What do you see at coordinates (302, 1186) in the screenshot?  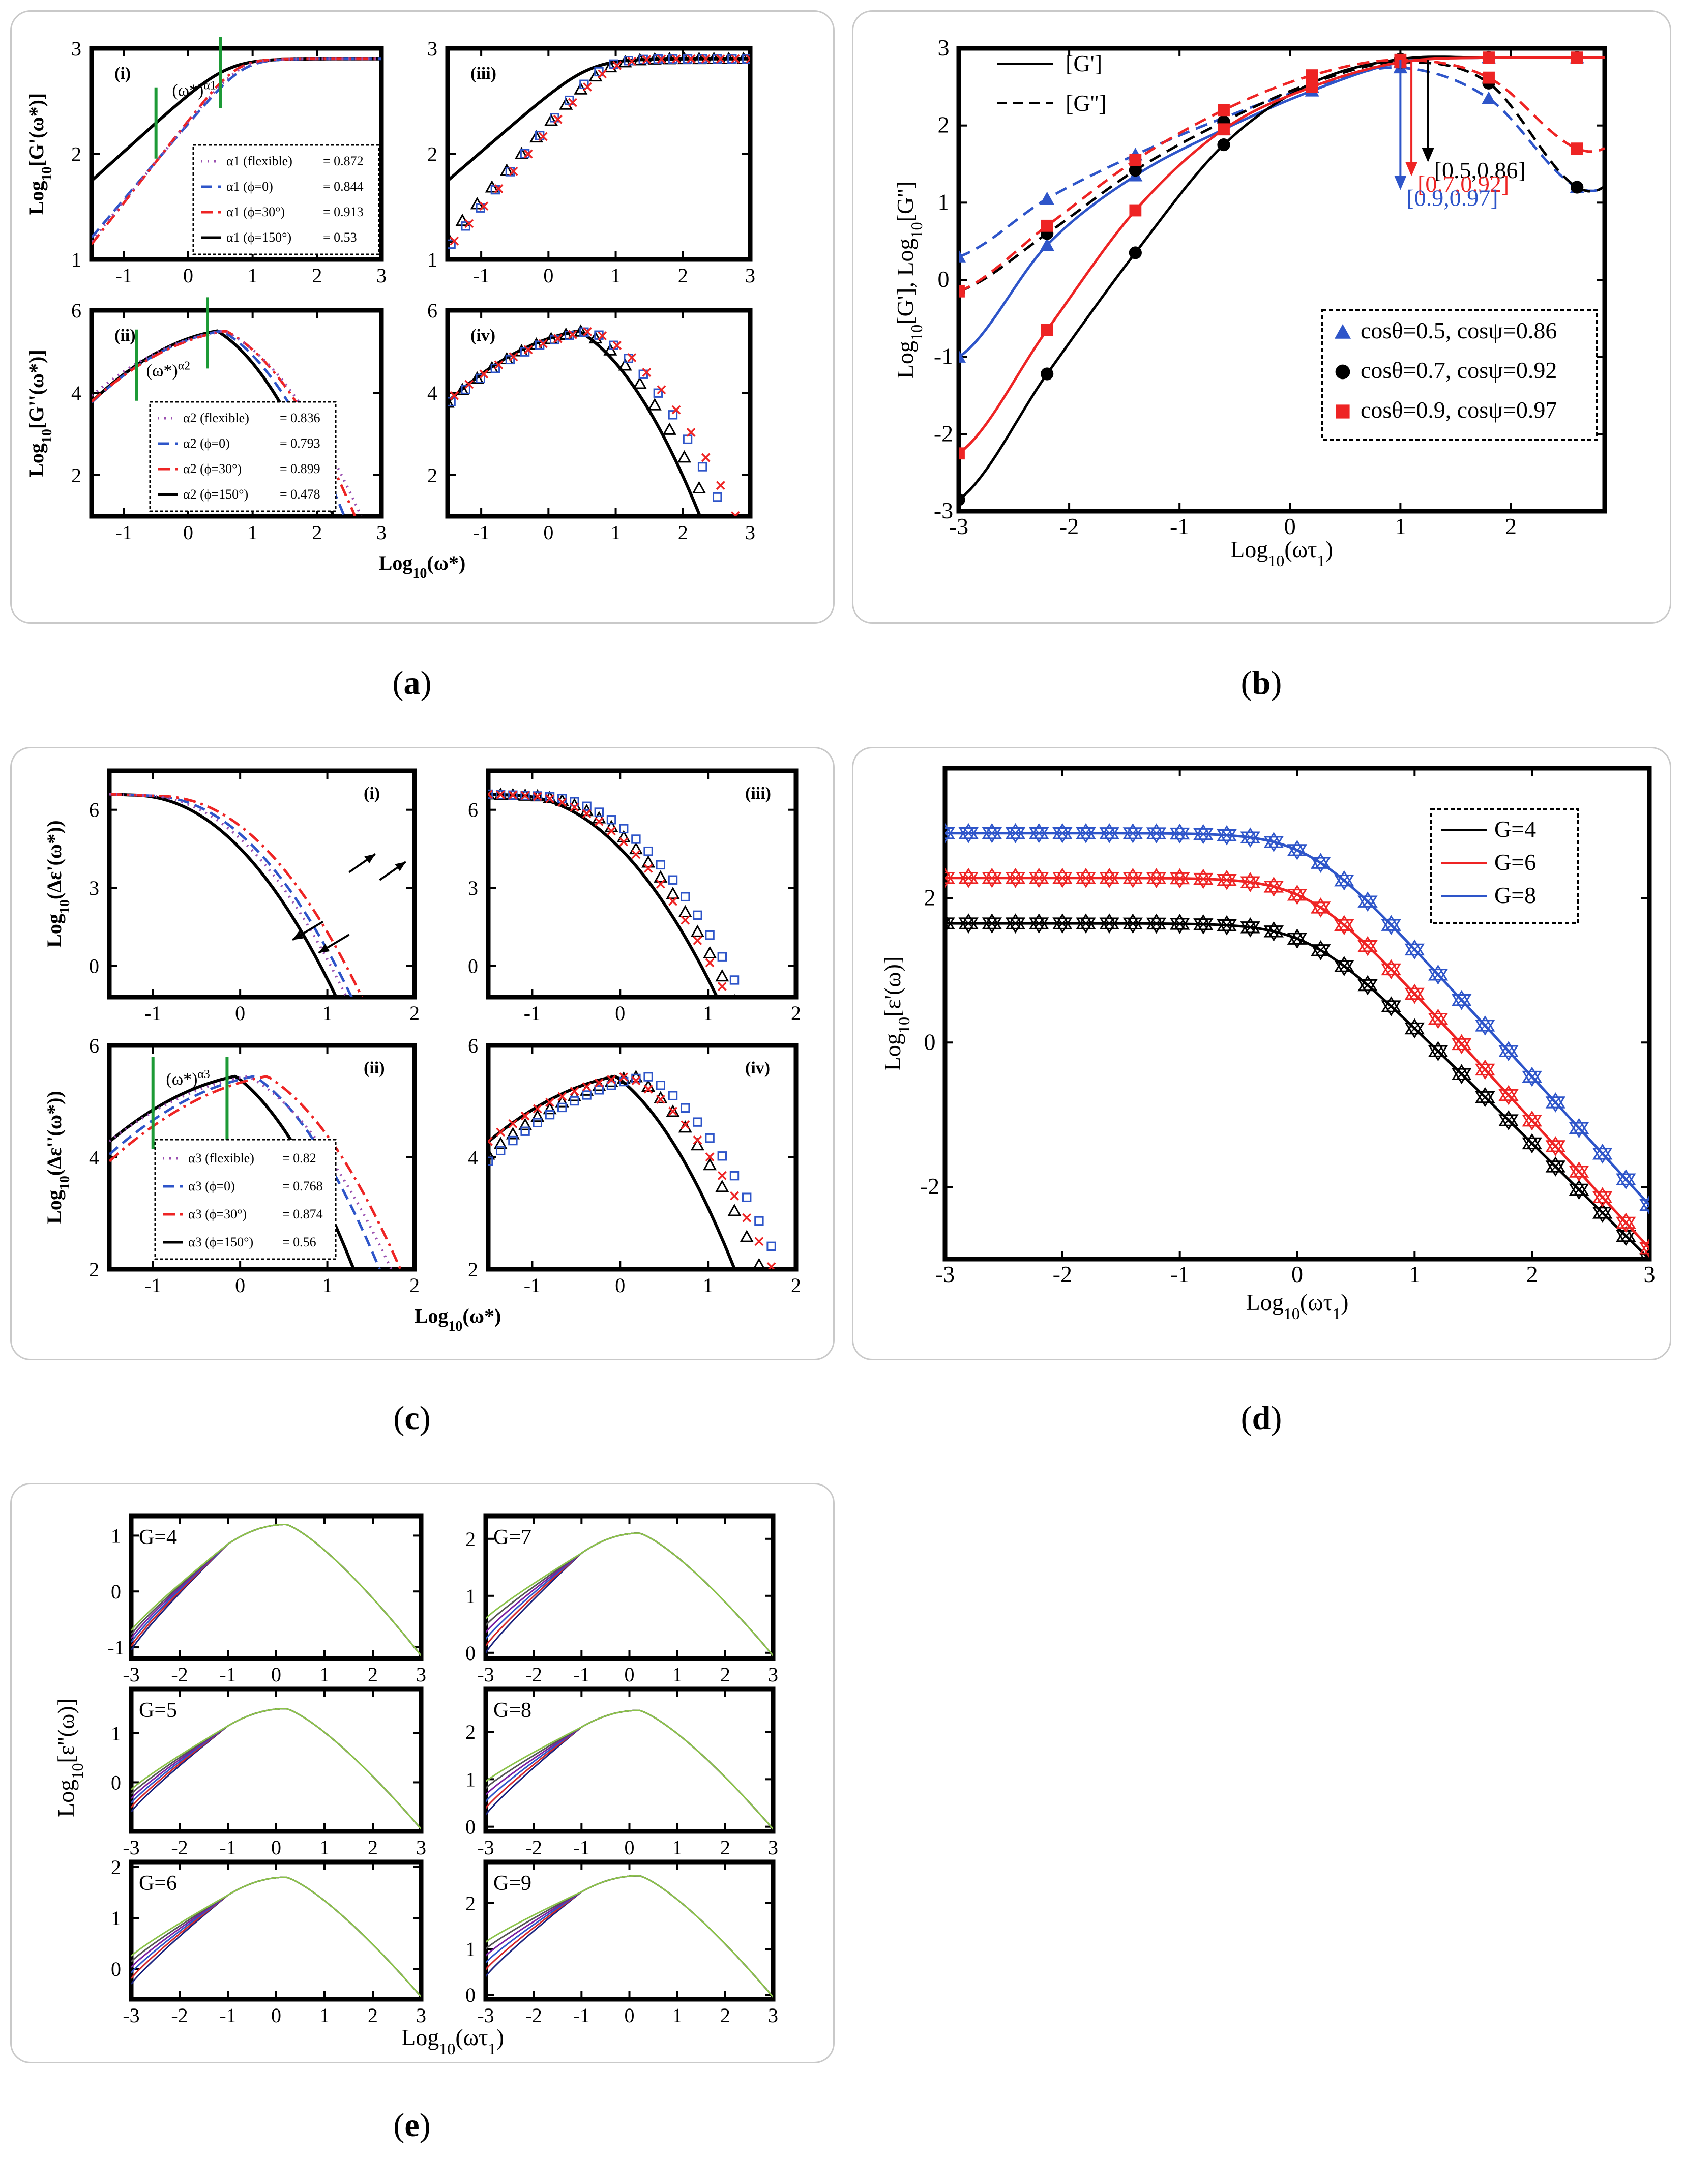 I see `chart-c-sub-2-legend-value: = 0.768` at bounding box center [302, 1186].